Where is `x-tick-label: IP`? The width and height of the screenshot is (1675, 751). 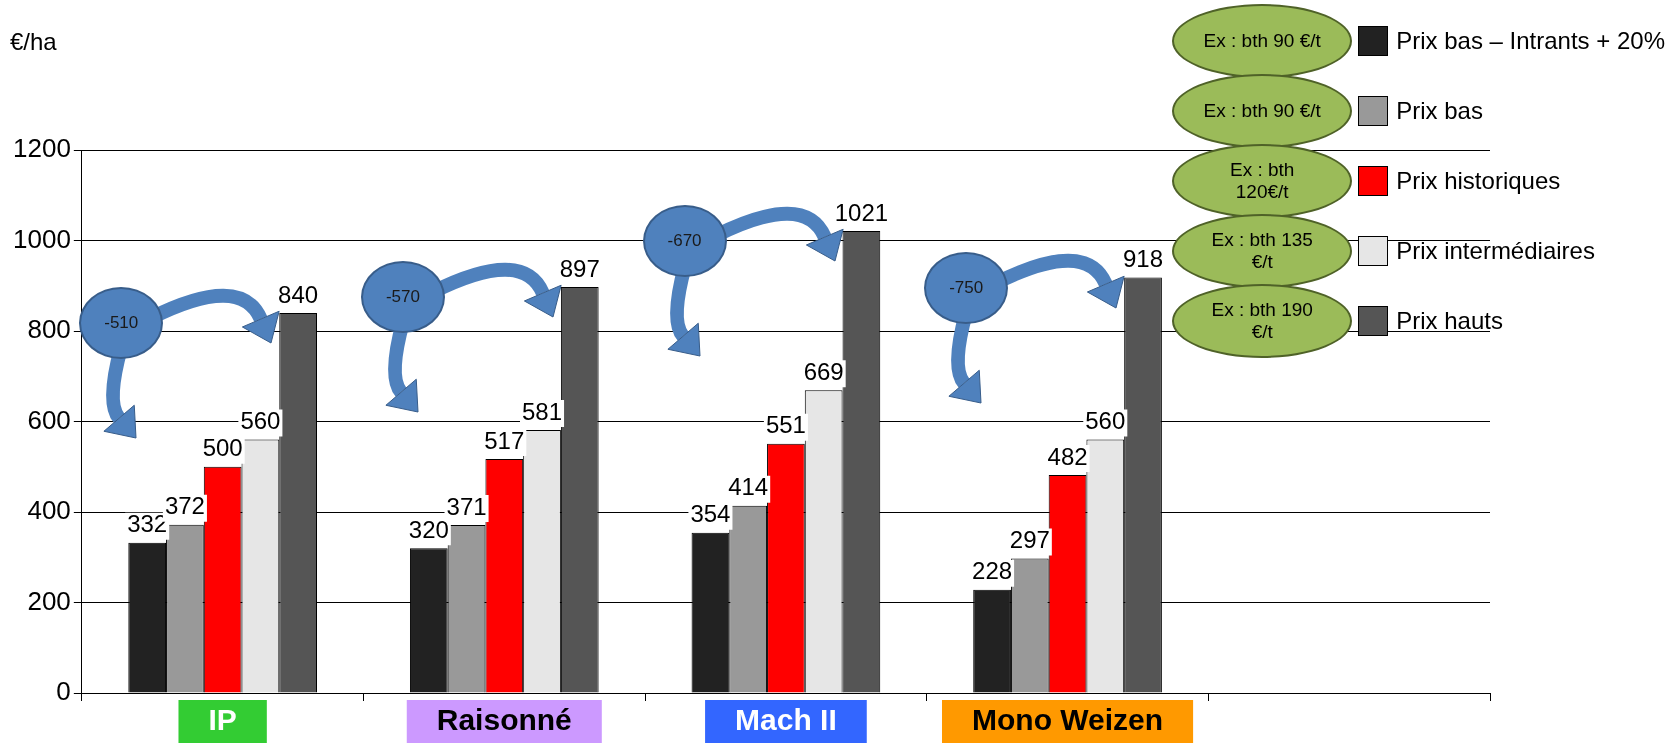
x-tick-label: IP is located at coordinates (222, 720).